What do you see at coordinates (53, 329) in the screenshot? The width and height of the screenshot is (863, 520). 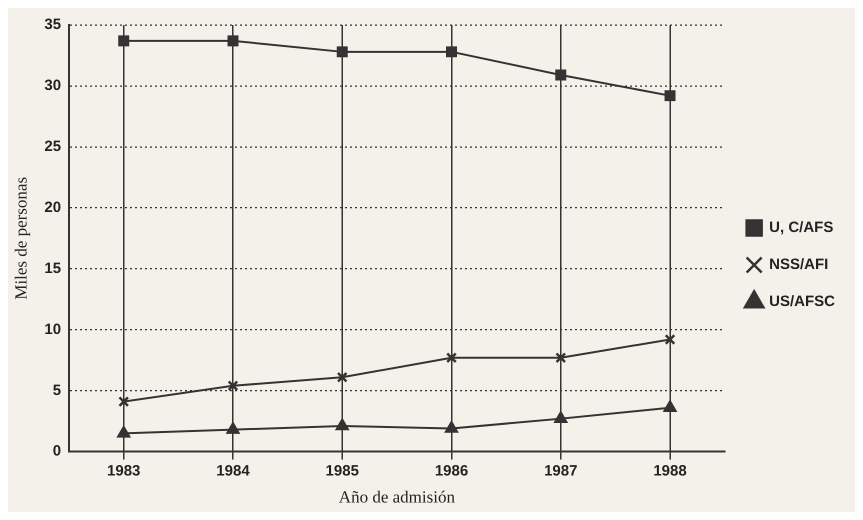 I see `y-tick-label: 10` at bounding box center [53, 329].